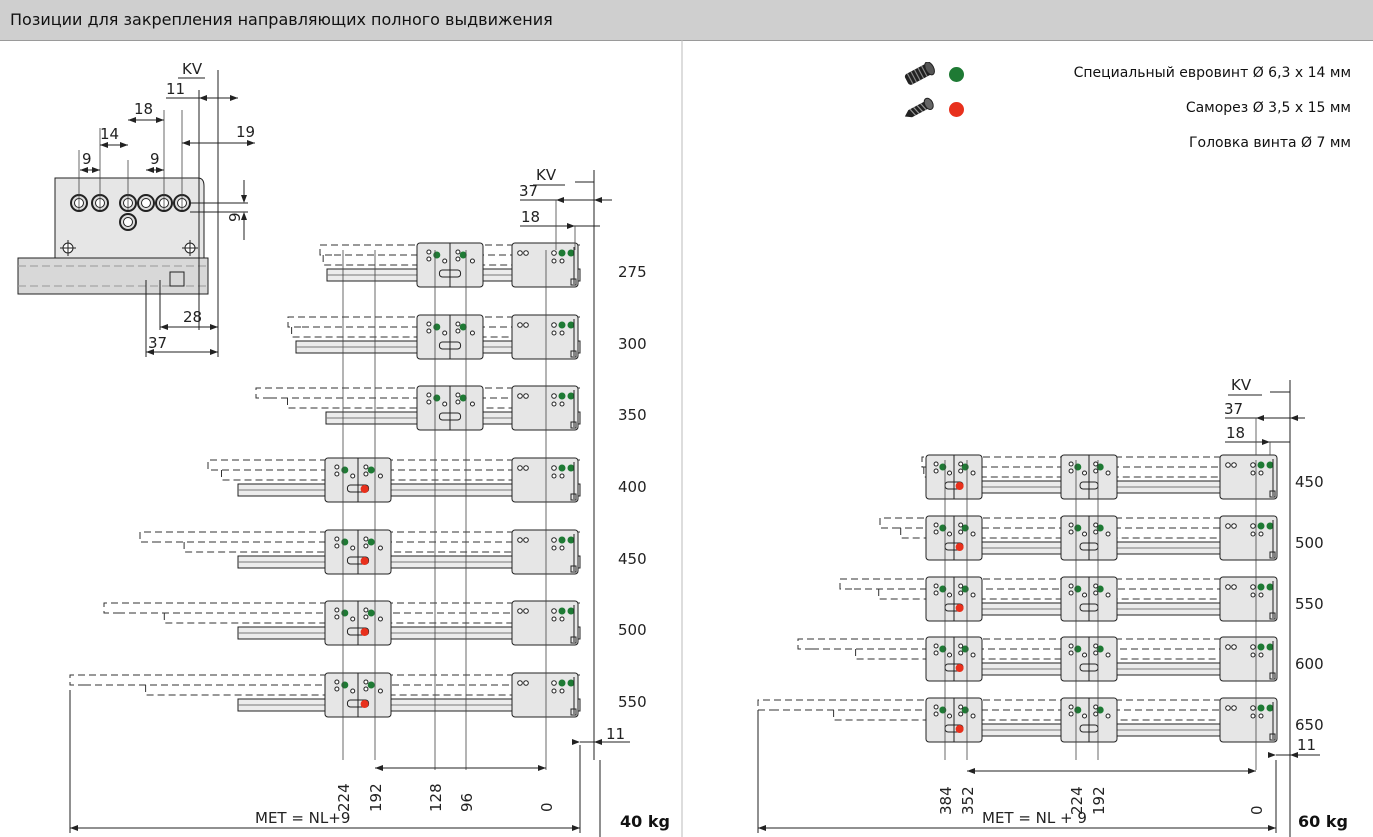 The width and height of the screenshot is (1373, 837). I want to click on left-position-lines: 224 192 128 96 0, so click(445, 531).